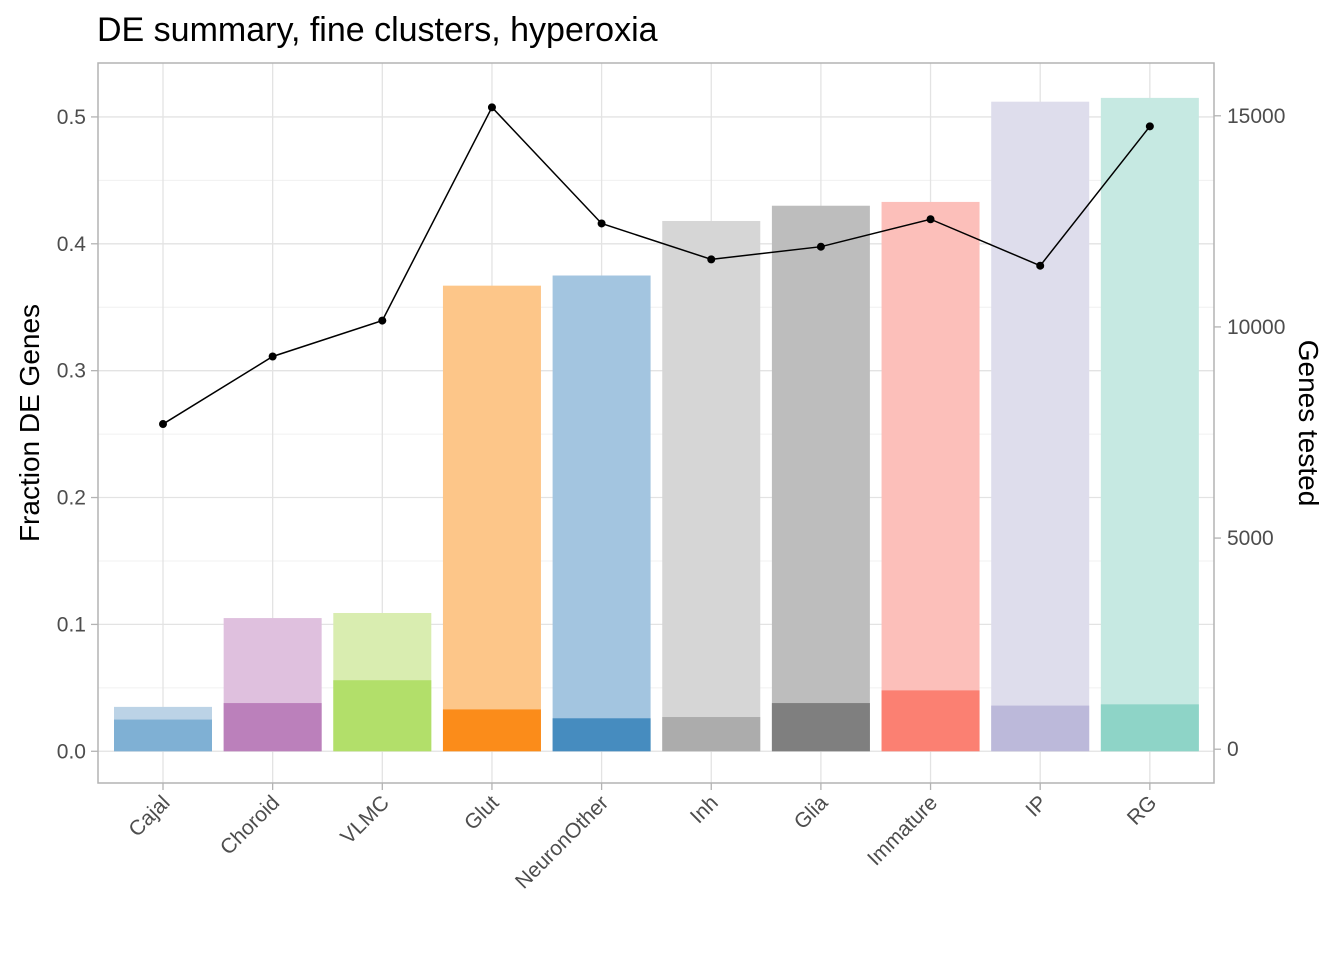  What do you see at coordinates (71, 498) in the screenshot?
I see `y-tick-label: 0.2` at bounding box center [71, 498].